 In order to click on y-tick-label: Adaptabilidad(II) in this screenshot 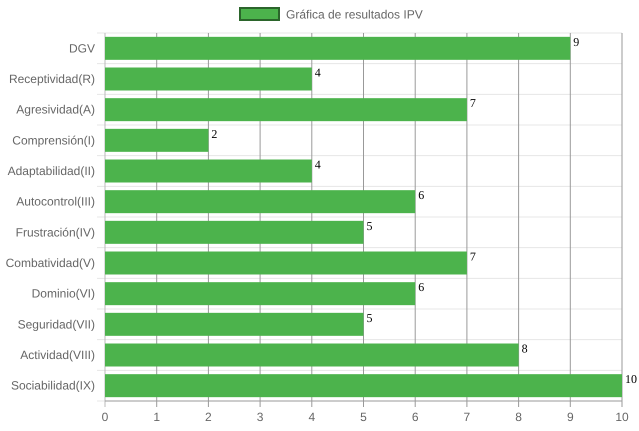, I will do `click(51, 171)`.